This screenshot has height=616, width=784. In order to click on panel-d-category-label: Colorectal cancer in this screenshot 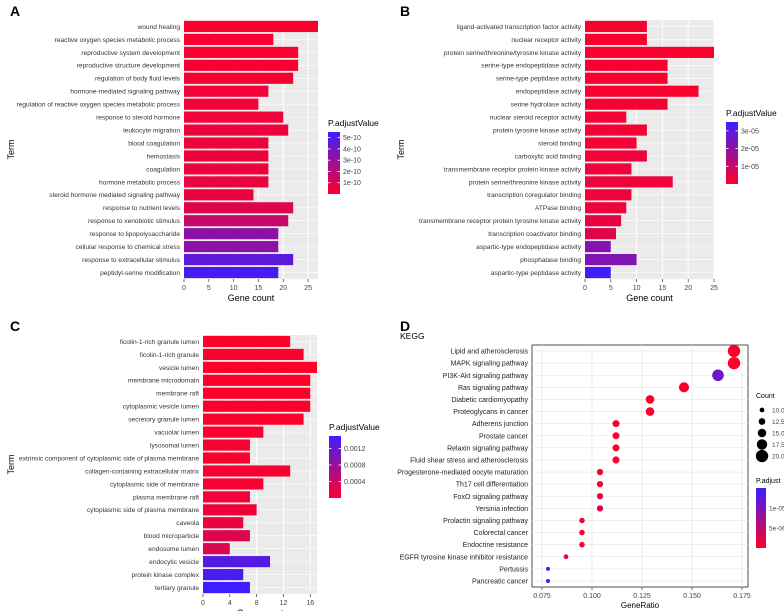, I will do `click(501, 533)`.